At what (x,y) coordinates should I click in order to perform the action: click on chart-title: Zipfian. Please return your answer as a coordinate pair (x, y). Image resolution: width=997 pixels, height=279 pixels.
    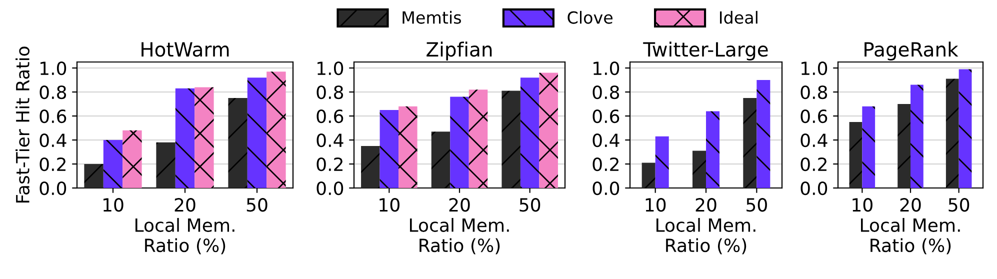
    Looking at the image, I should click on (459, 51).